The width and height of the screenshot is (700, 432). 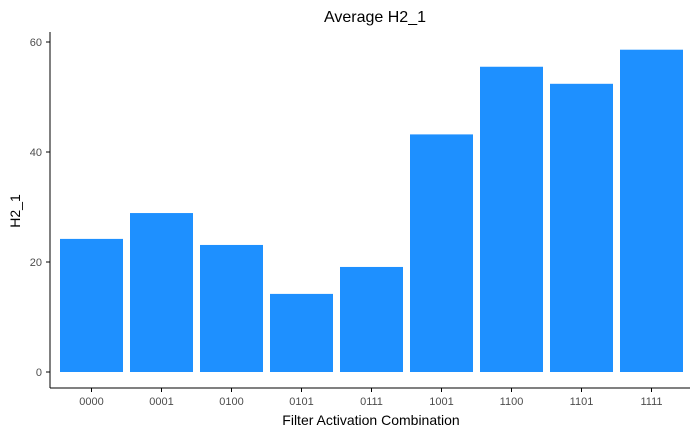 What do you see at coordinates (161, 402) in the screenshot?
I see `x-tick-label: 0001` at bounding box center [161, 402].